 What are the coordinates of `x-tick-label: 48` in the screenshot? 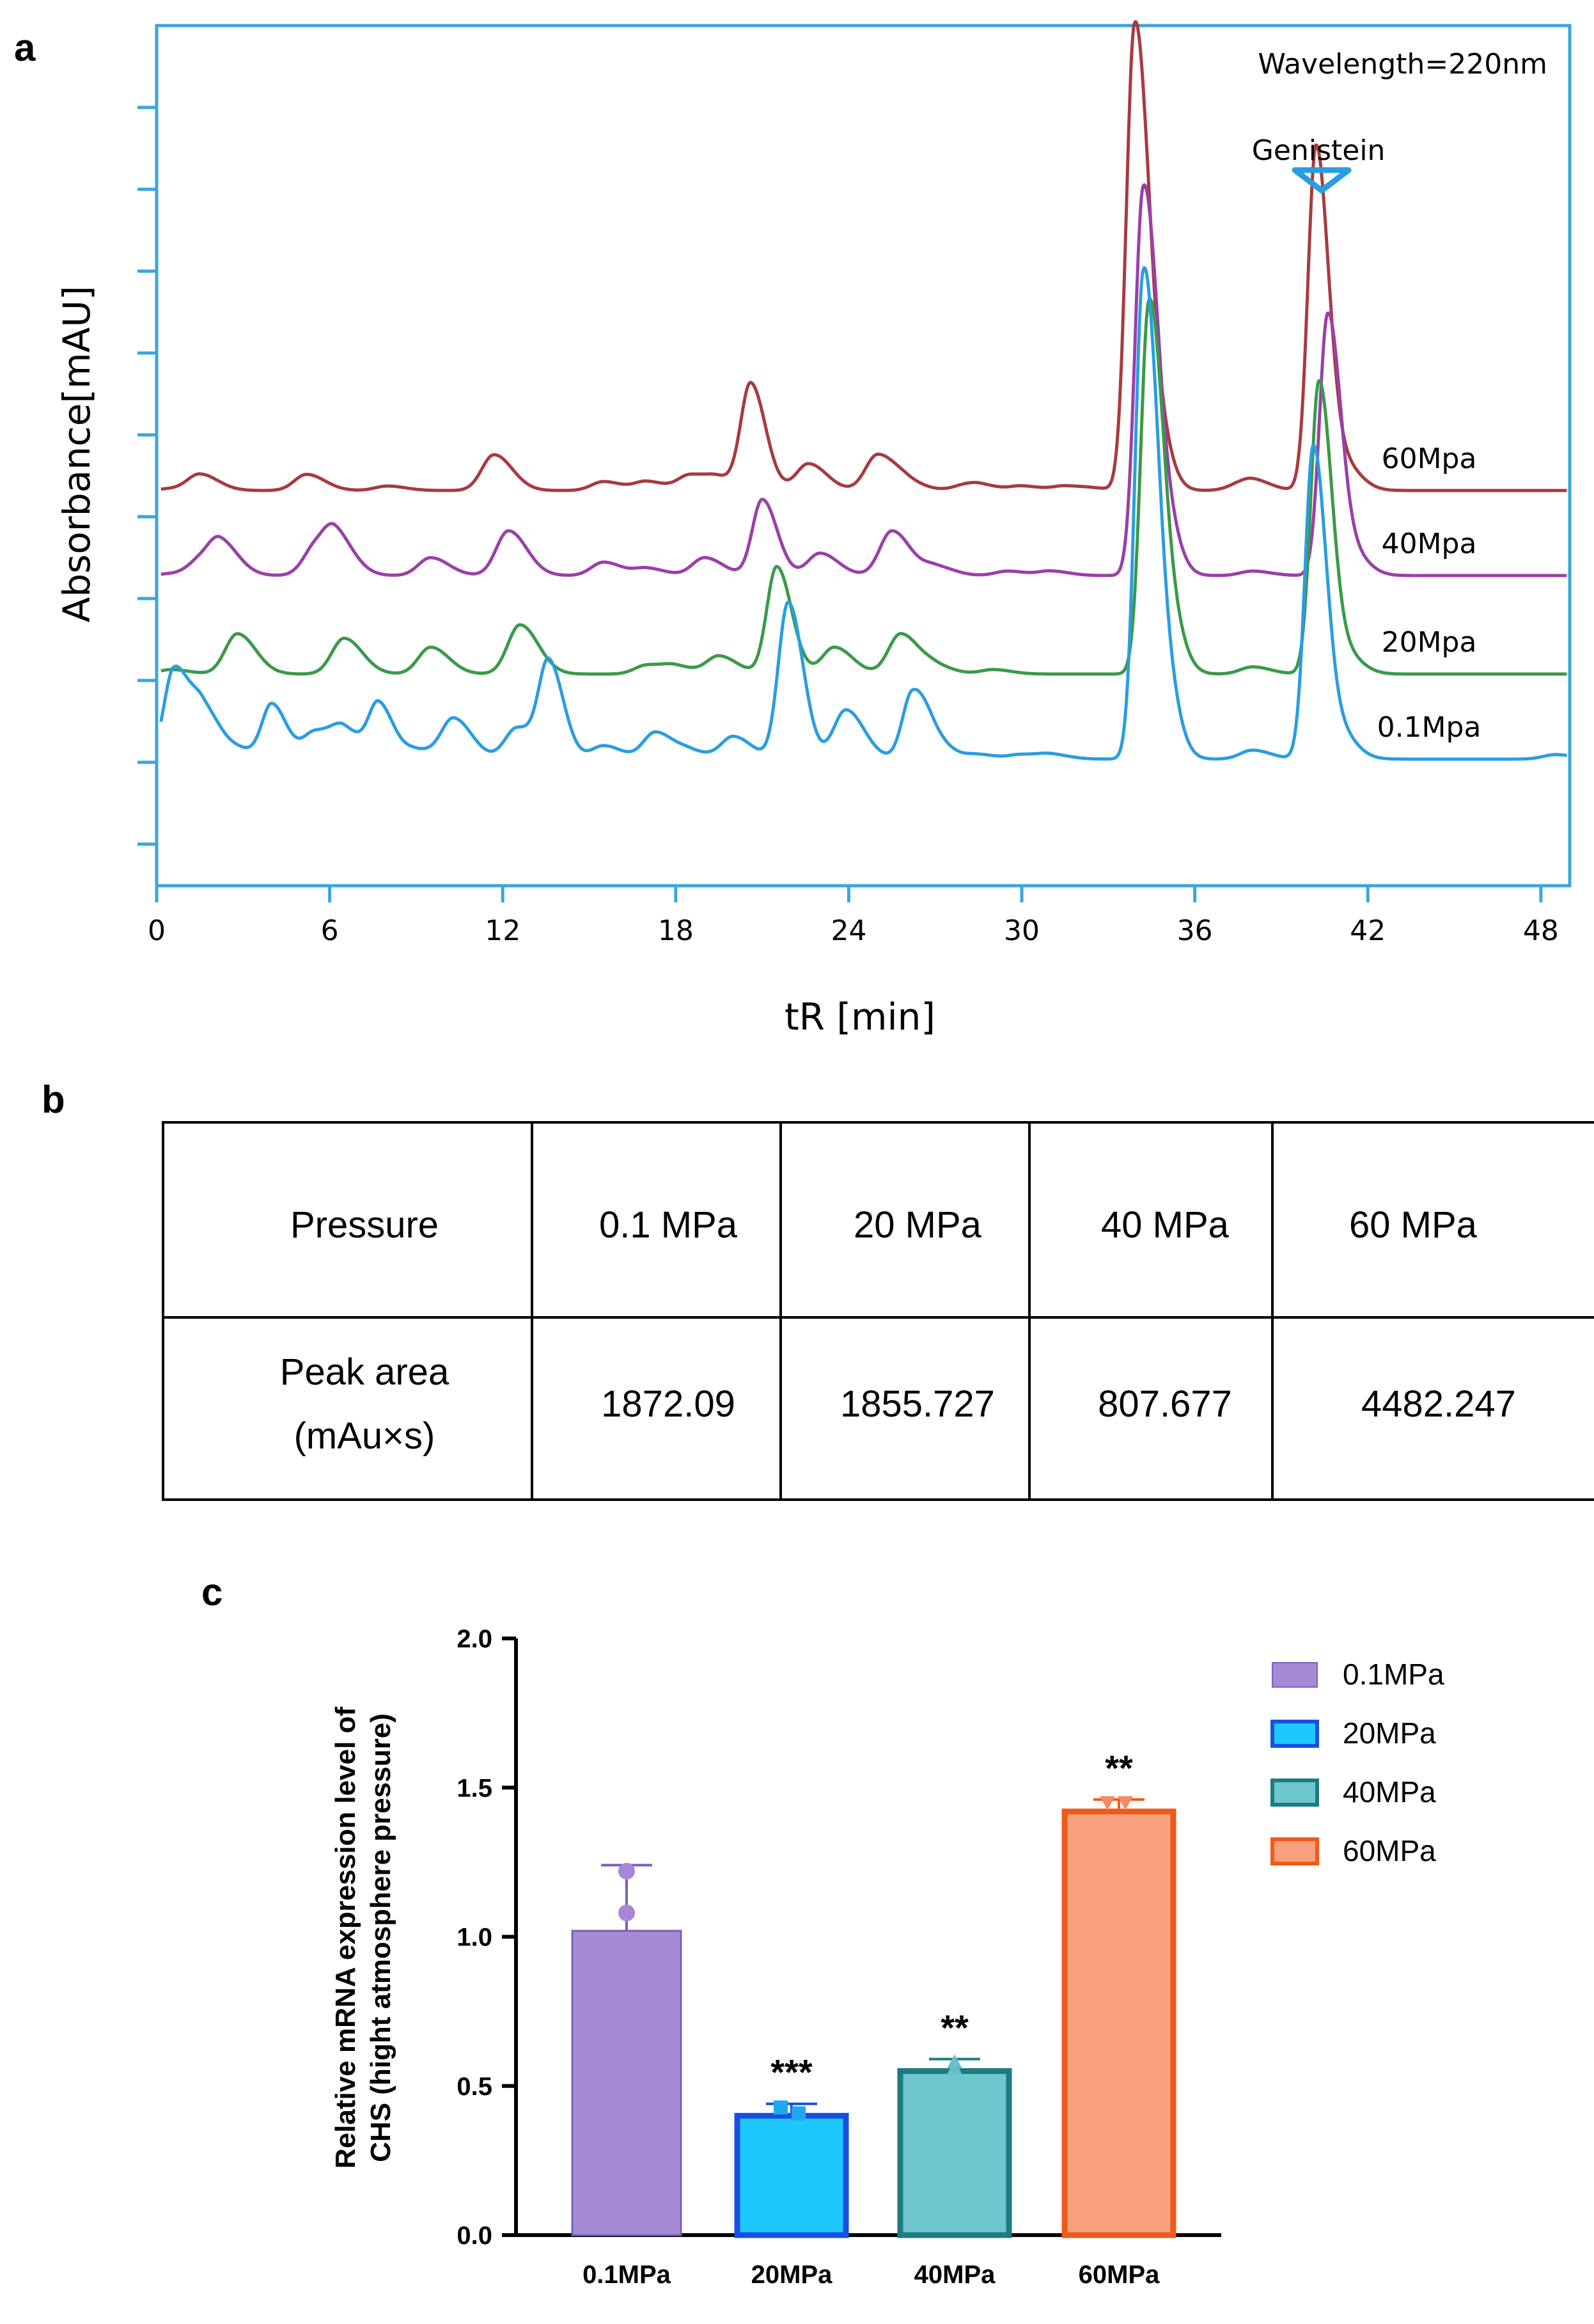 It's located at (1541, 931).